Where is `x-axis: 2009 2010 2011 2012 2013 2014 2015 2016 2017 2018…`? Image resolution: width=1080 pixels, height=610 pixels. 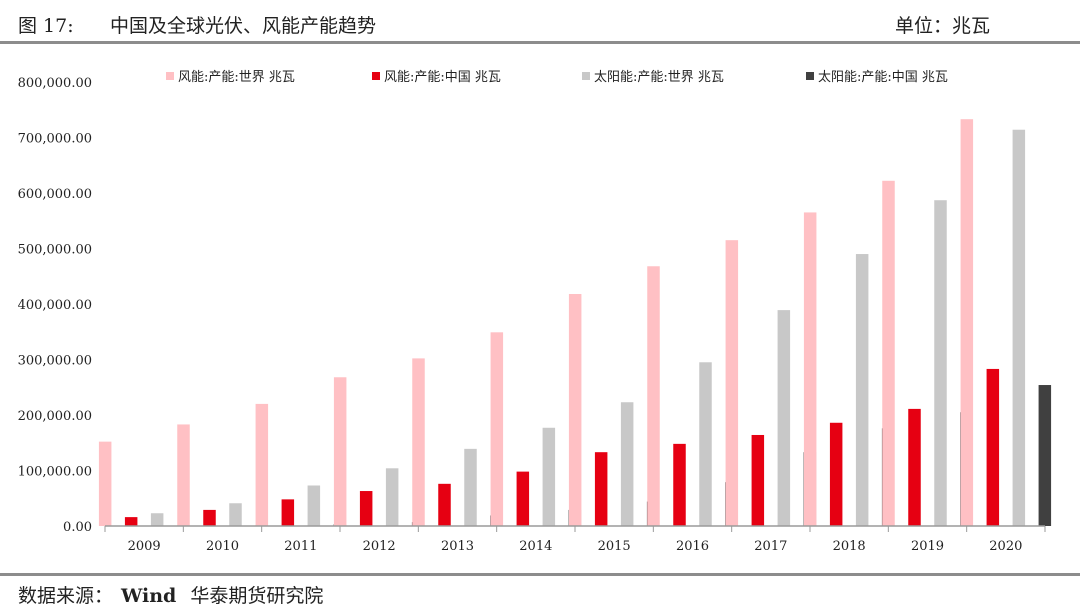
x-axis: 2009 2010 2011 2012 2013 2014 2015 2016 2017 2018… is located at coordinates (575, 539).